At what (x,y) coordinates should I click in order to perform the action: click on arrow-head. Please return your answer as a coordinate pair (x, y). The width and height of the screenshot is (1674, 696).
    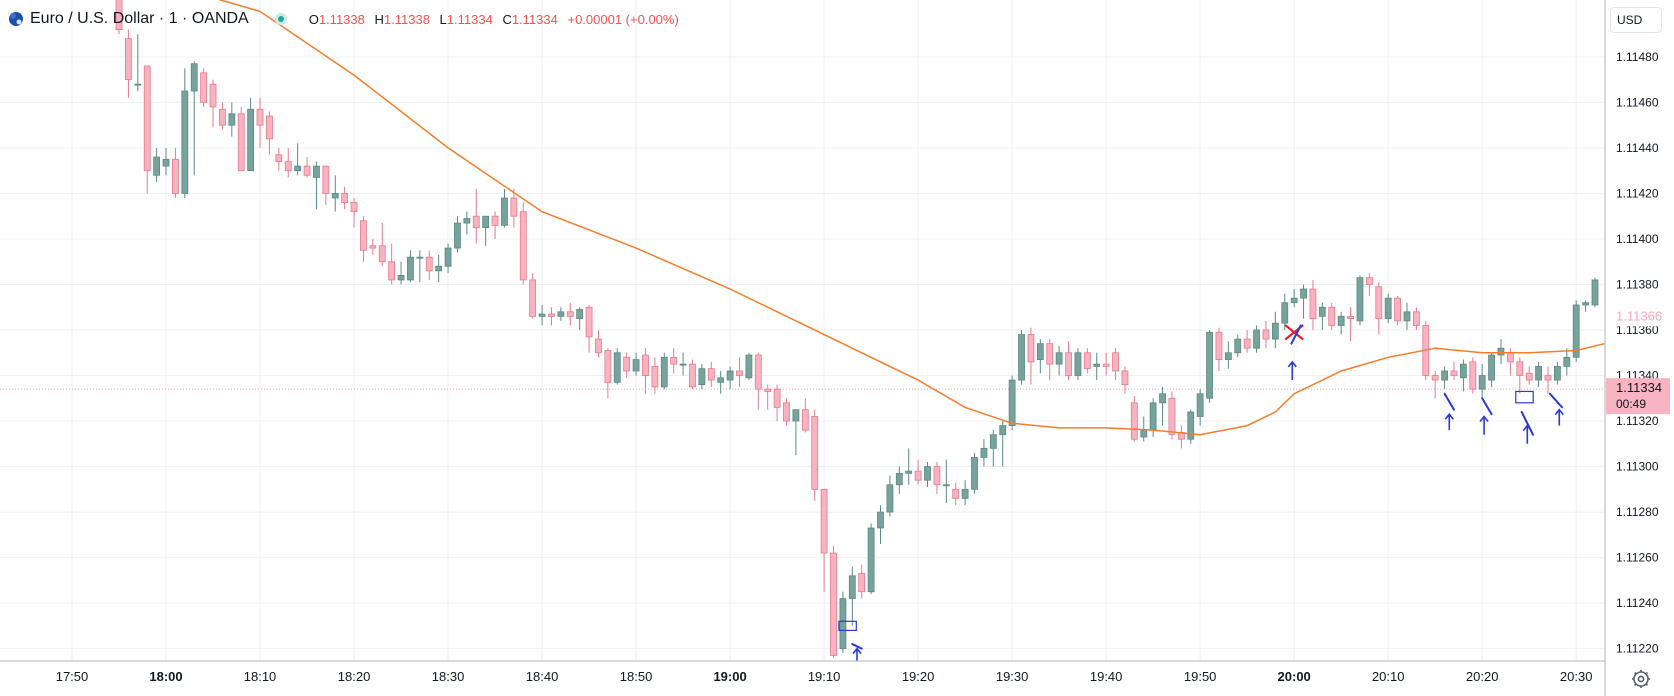
    Looking at the image, I should click on (857, 651).